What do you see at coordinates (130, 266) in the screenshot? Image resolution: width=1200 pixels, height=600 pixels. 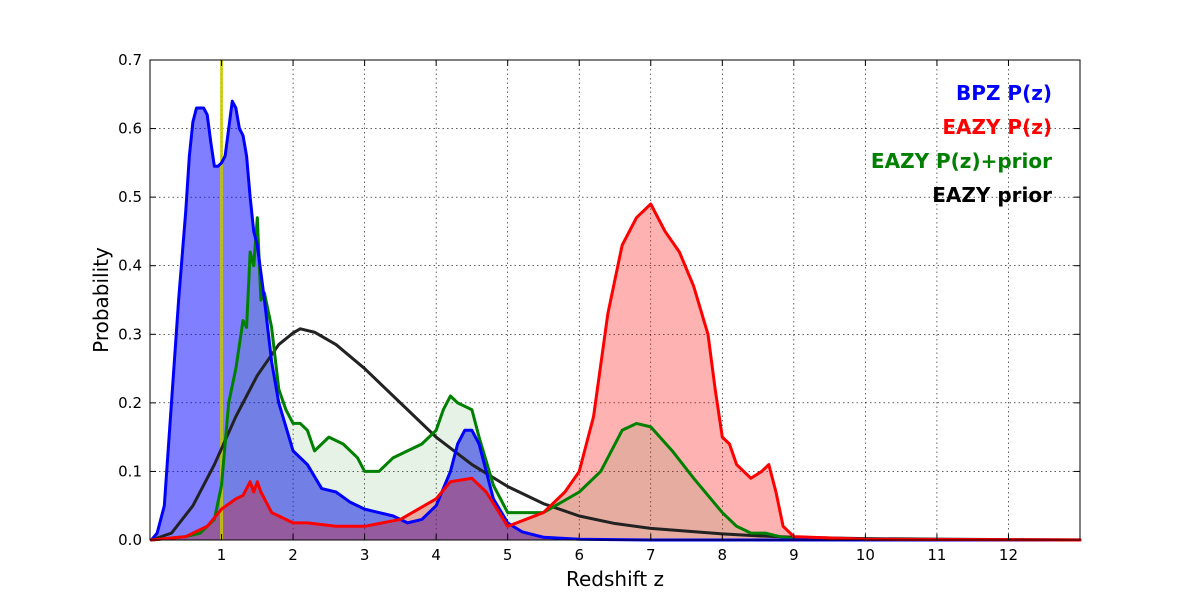 I see `y-tick-label: 0.4` at bounding box center [130, 266].